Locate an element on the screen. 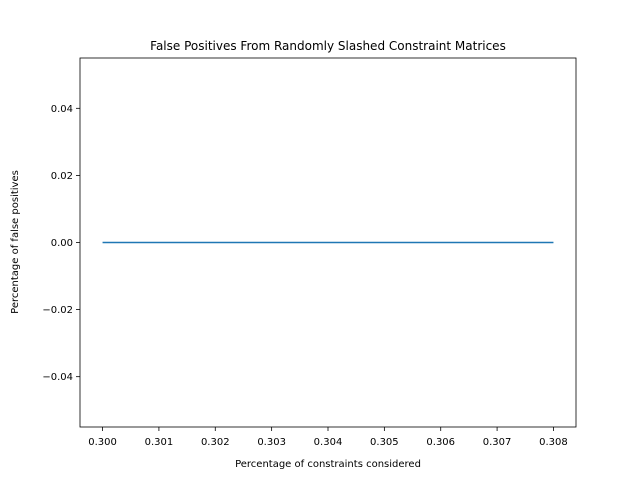 The height and width of the screenshot is (480, 640). x-tick-label: 0.307 is located at coordinates (497, 442).